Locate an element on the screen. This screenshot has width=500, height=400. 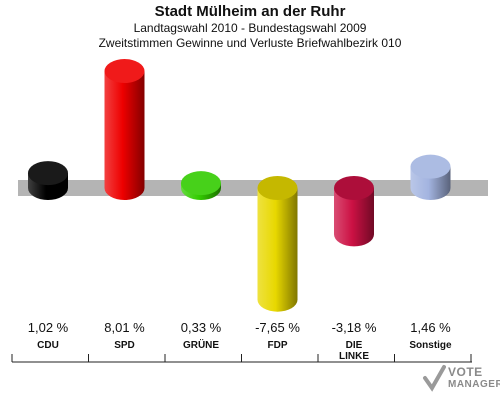
chart-subtitle: Landtagswahl 2010 - Bundestagswahl 2009 is located at coordinates (250, 28).